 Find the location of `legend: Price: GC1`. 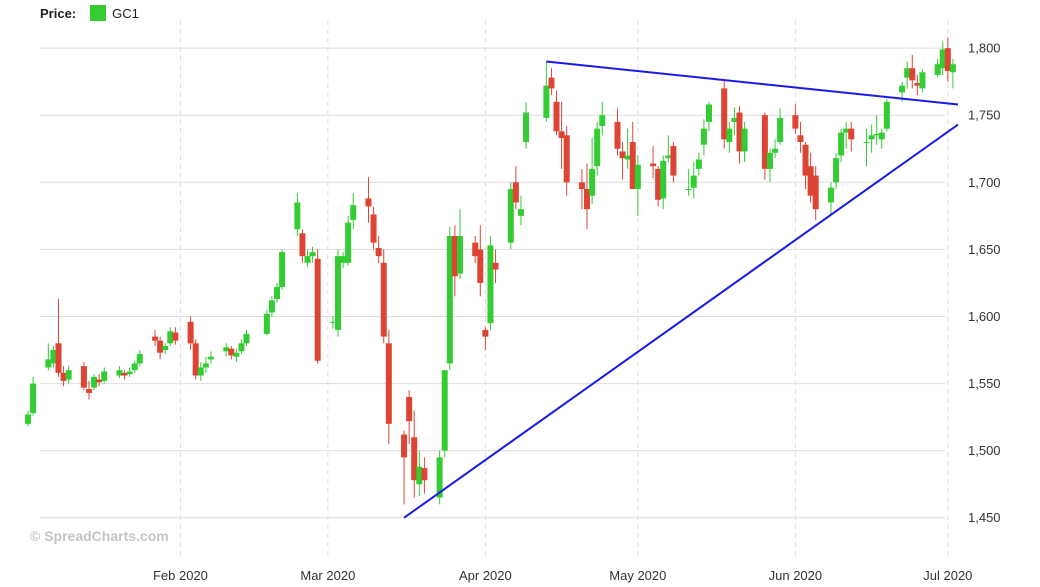

legend: Price: GC1 is located at coordinates (89, 13).